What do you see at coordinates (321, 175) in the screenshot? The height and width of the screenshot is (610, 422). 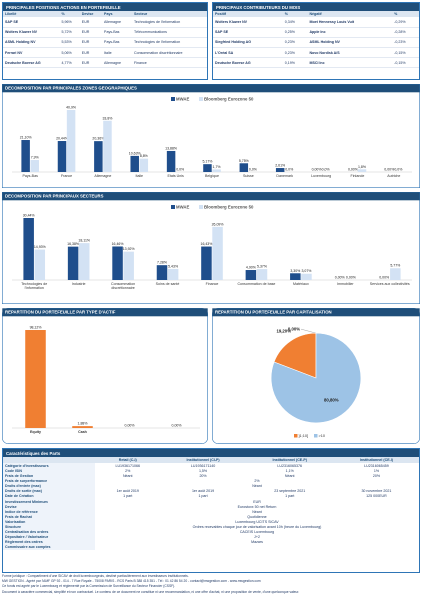 I see `x-tick-label: Luxembourg` at bounding box center [321, 175].